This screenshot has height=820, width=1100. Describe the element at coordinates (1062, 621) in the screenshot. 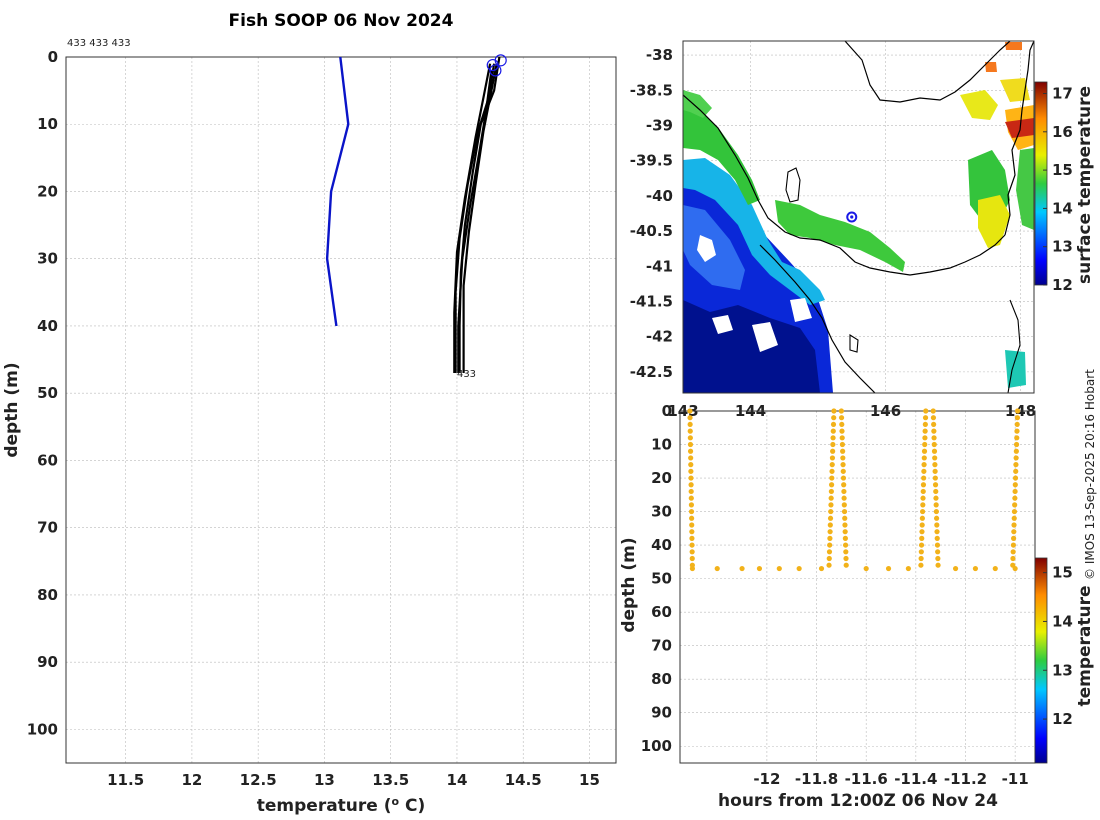

I see `time-depth-colorbar-tick-label: 14` at that location.